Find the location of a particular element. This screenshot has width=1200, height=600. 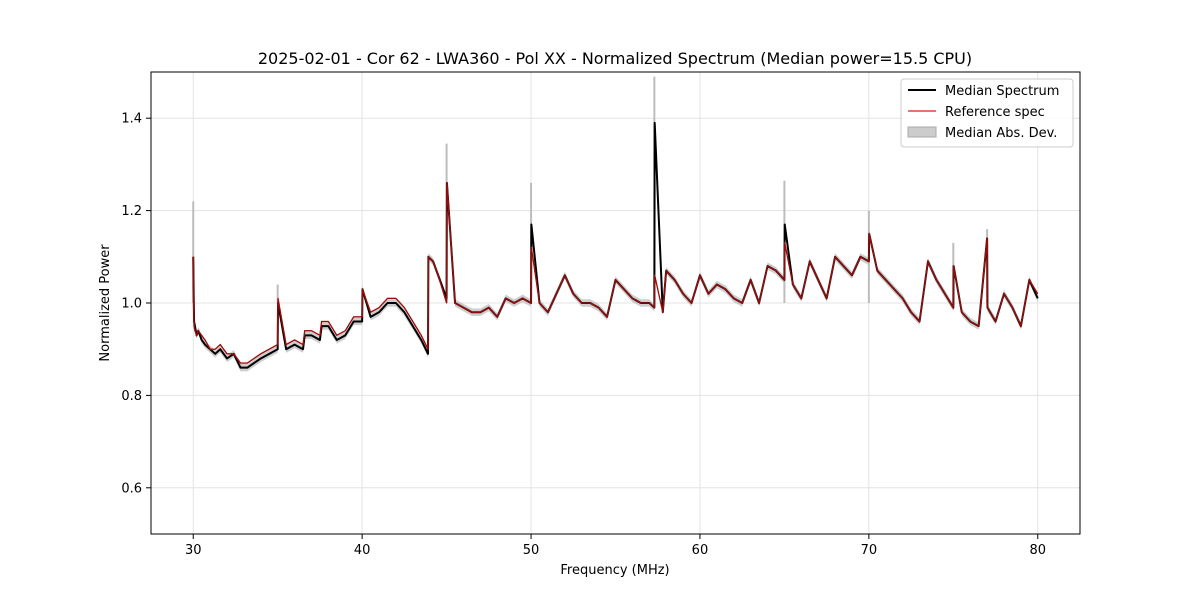

legend-box is located at coordinates (987, 113).